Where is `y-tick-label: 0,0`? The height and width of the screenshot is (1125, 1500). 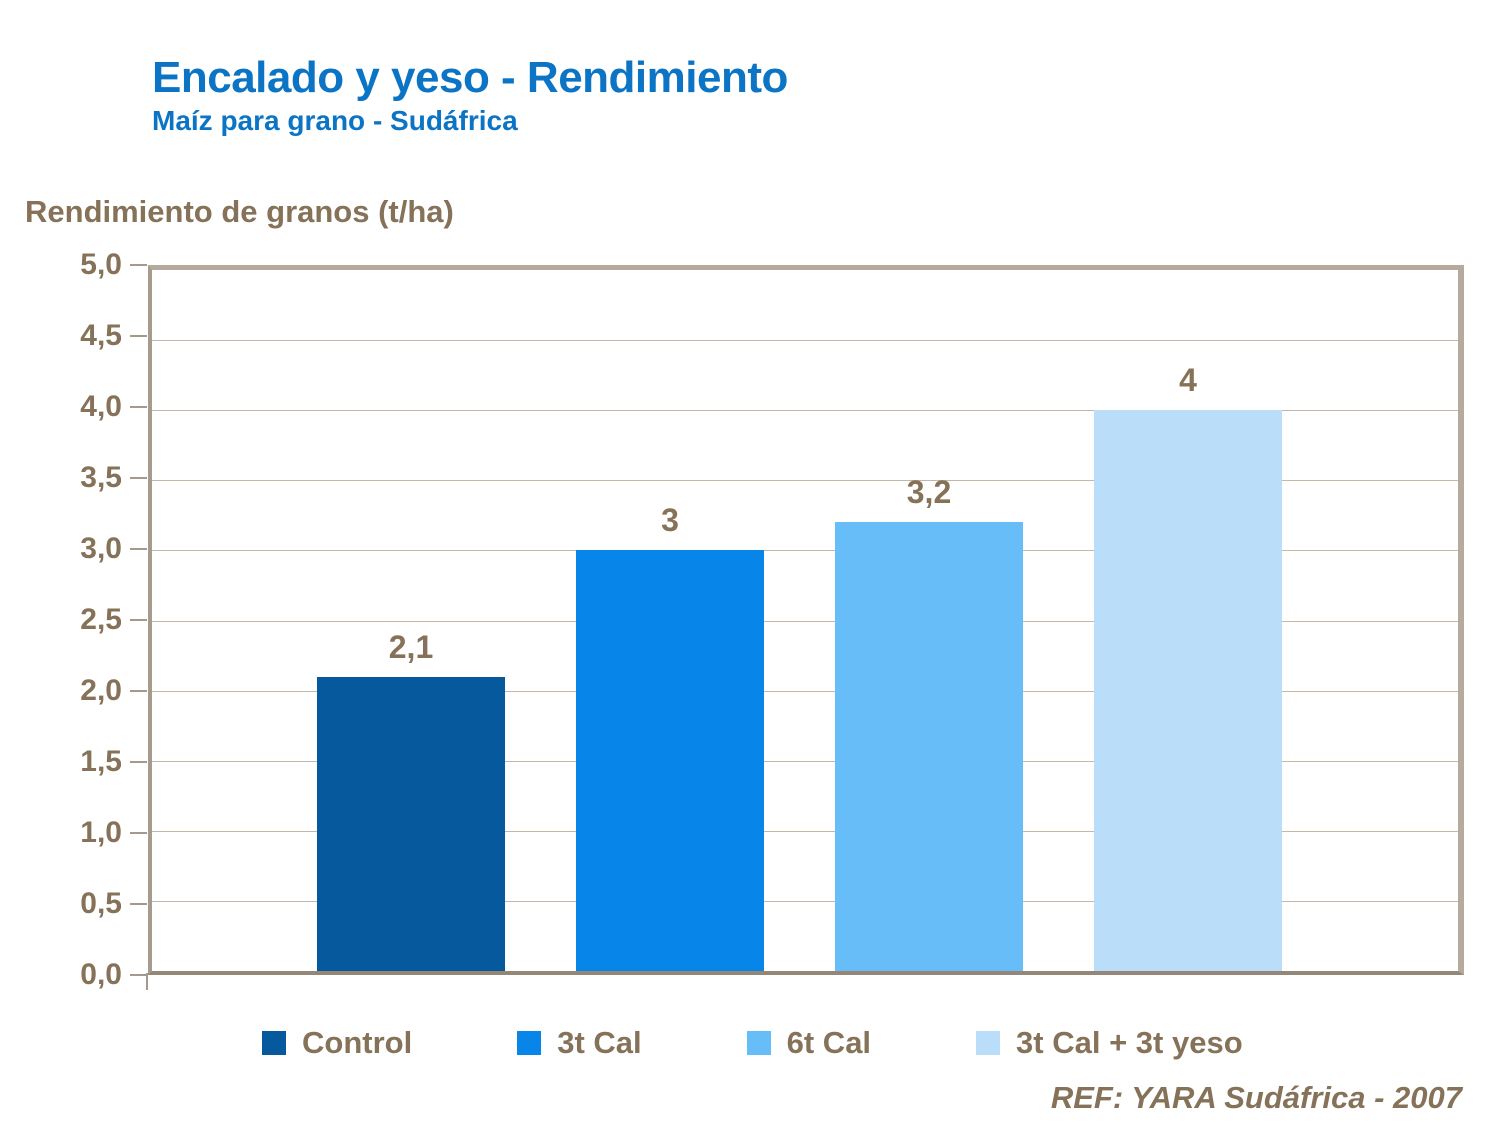 y-tick-label: 0,0 is located at coordinates (101, 974).